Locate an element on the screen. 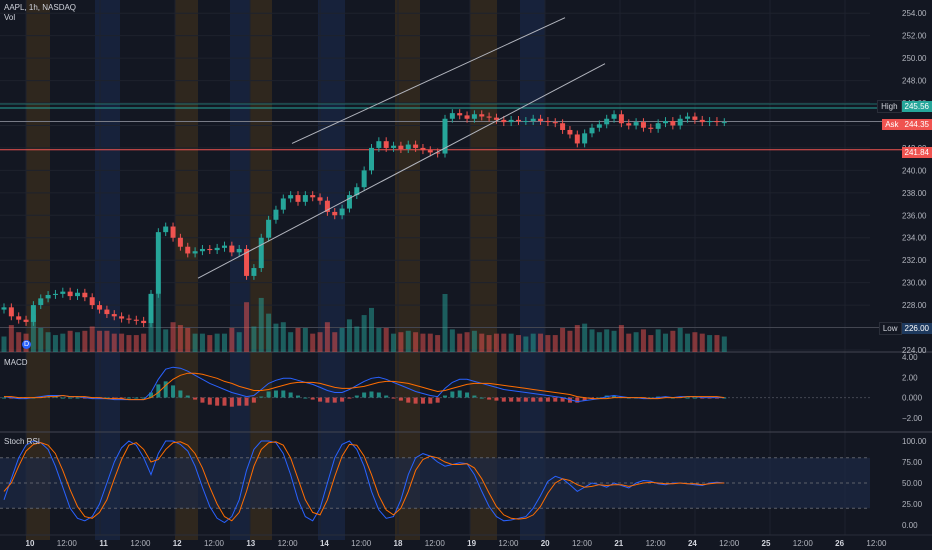 Image resolution: width=932 pixels, height=550 pixels. macd-line is located at coordinates (364, 384).